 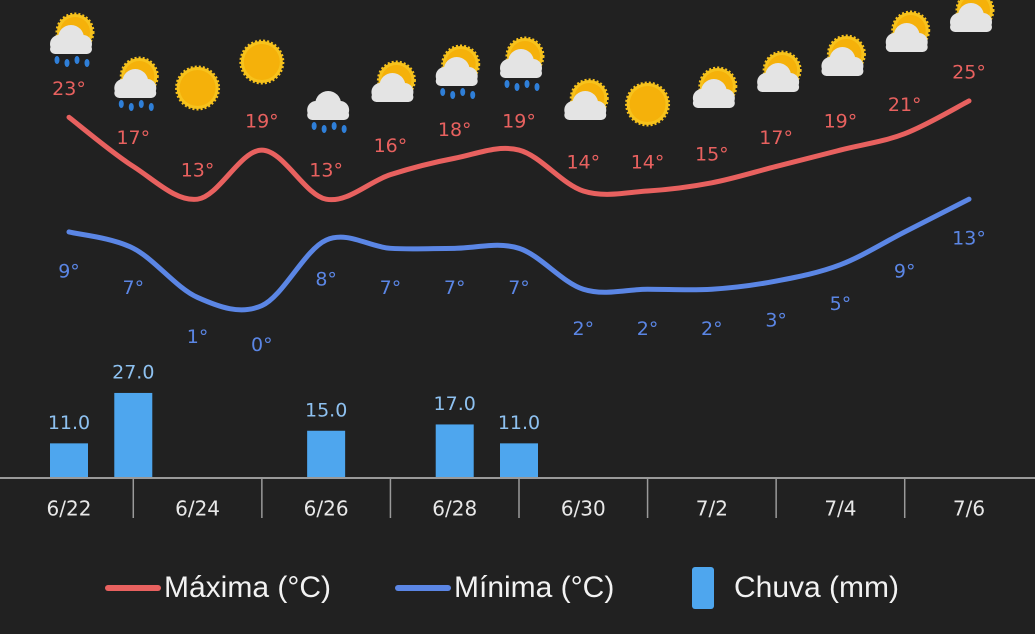 What do you see at coordinates (712, 509) in the screenshot?
I see `x-tick-label: 7/2` at bounding box center [712, 509].